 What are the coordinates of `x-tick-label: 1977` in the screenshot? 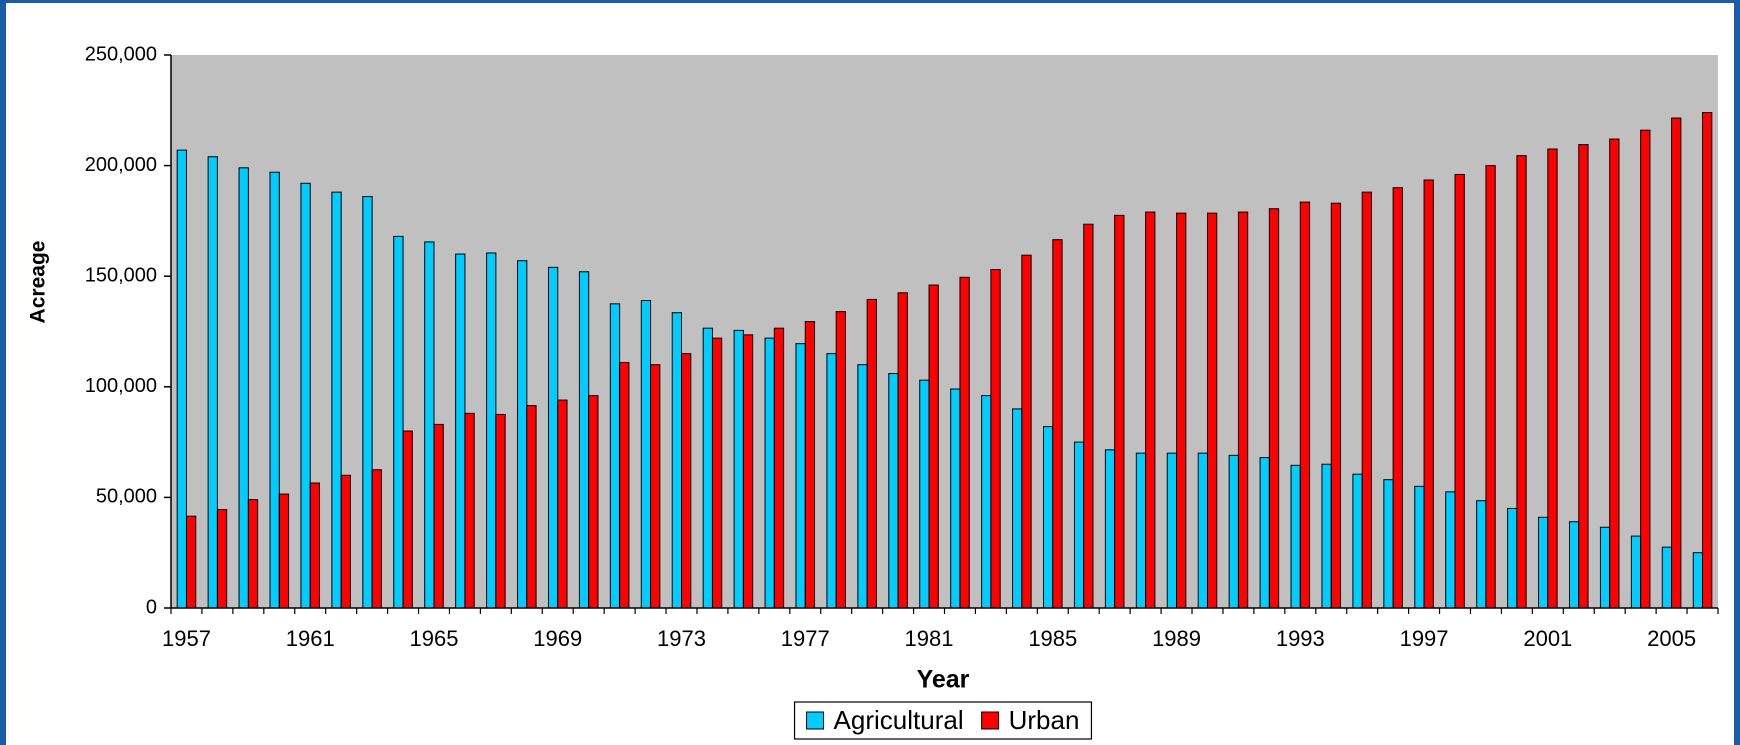 It's located at (805, 638).